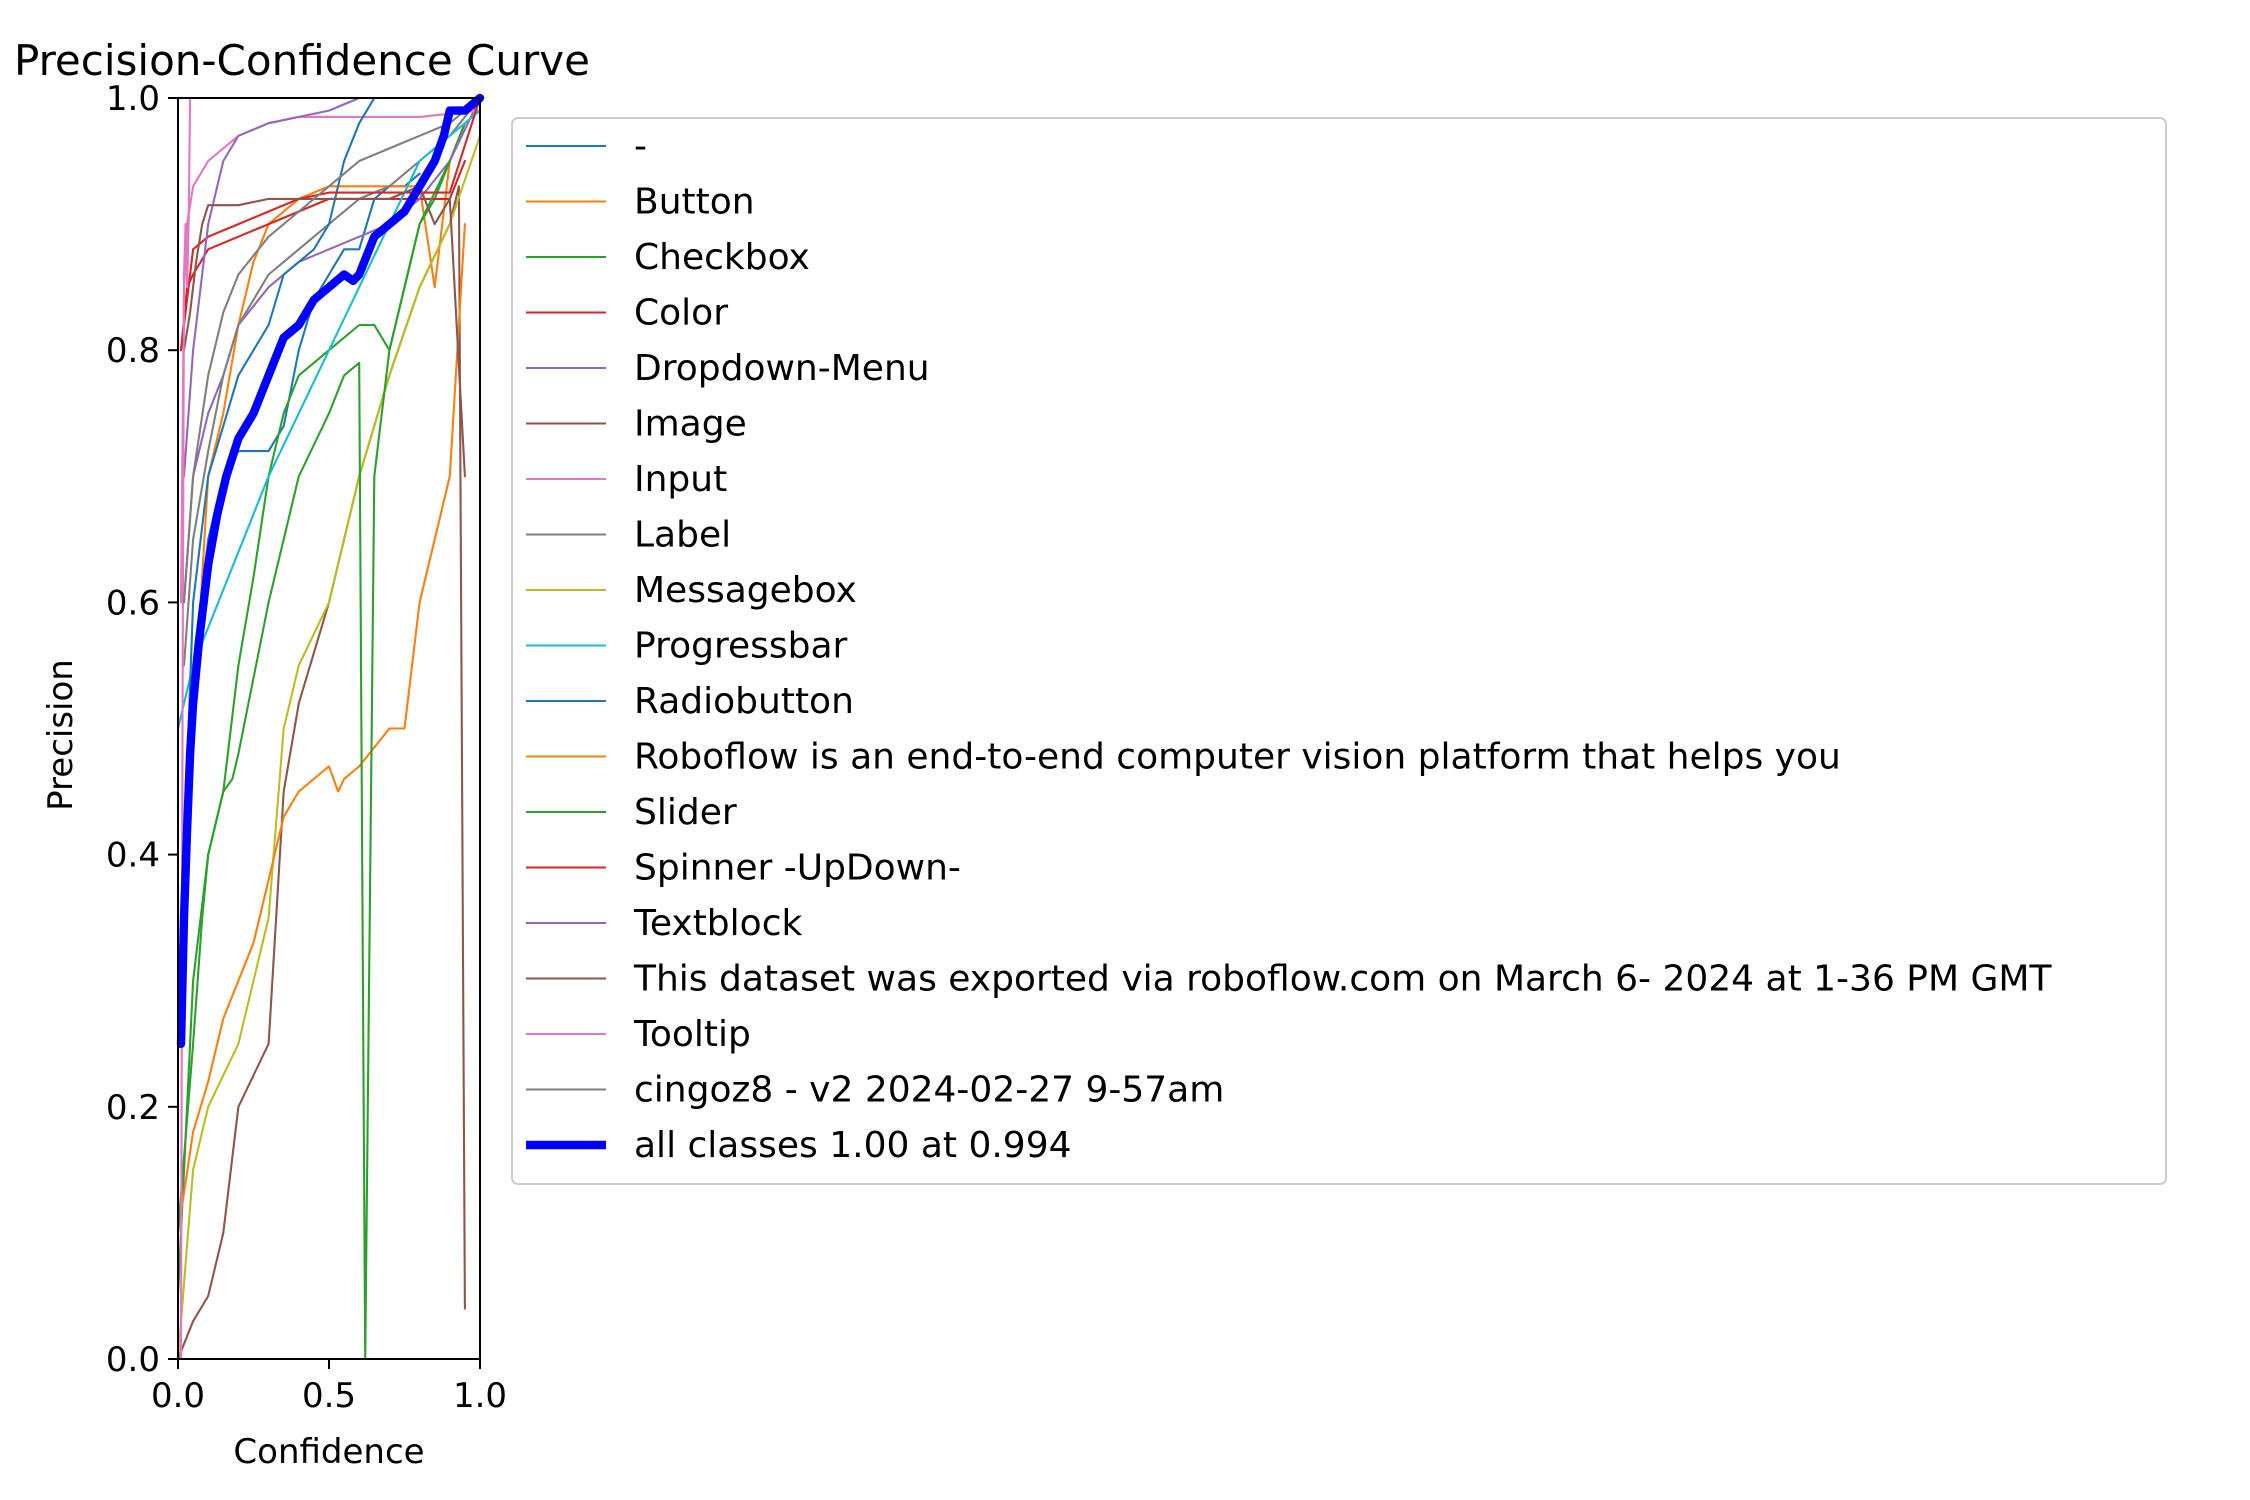 This screenshot has height=1500, width=2250. I want to click on y-axis-label: Precision, so click(61, 735).